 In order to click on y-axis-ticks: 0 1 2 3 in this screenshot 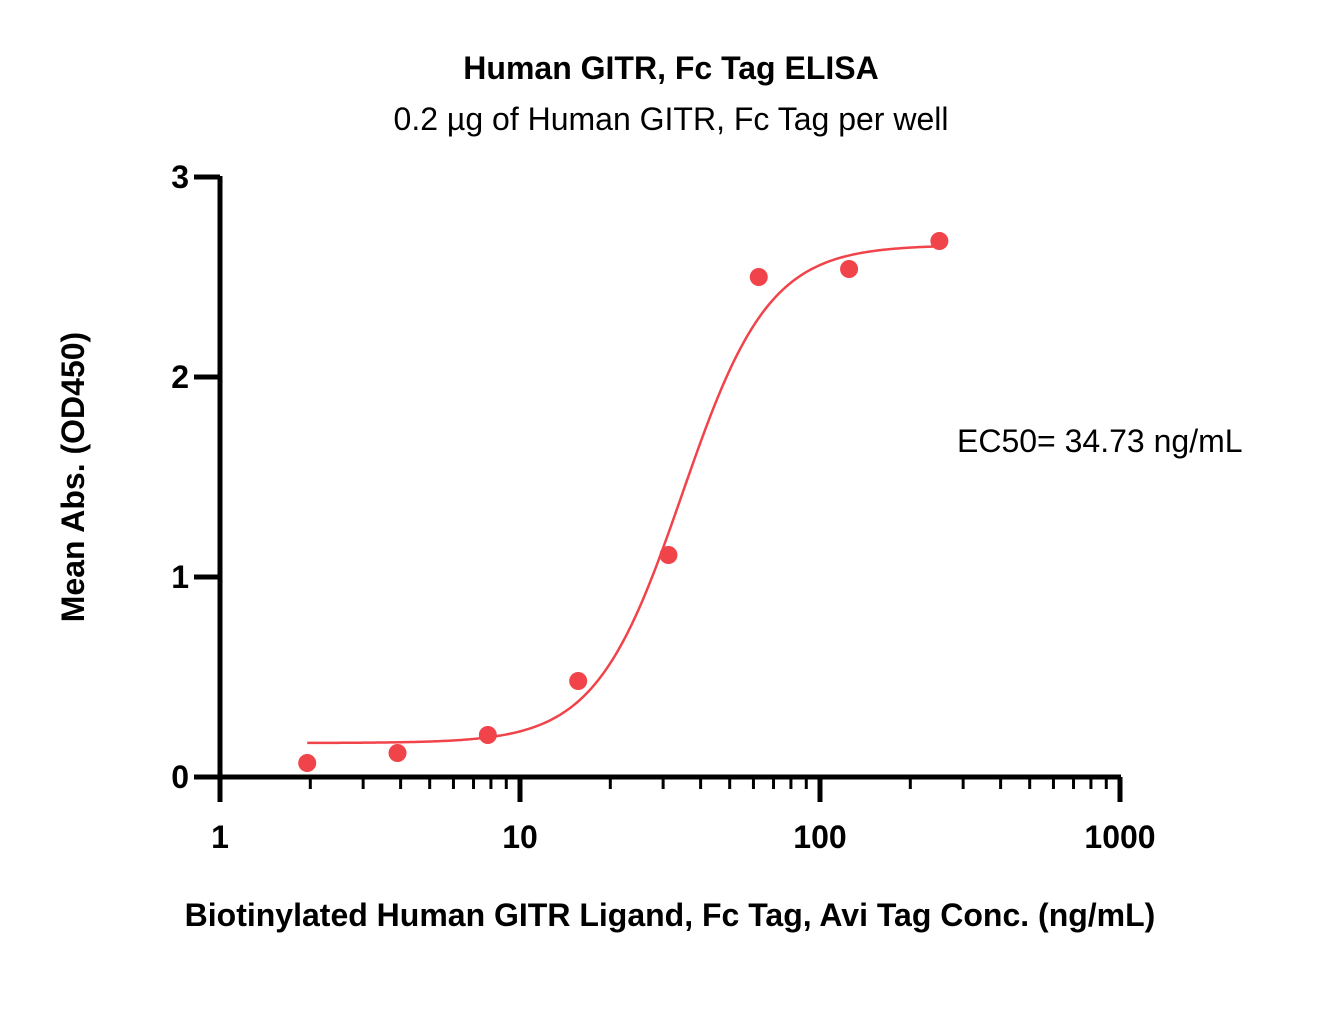, I will do `click(195, 477)`.